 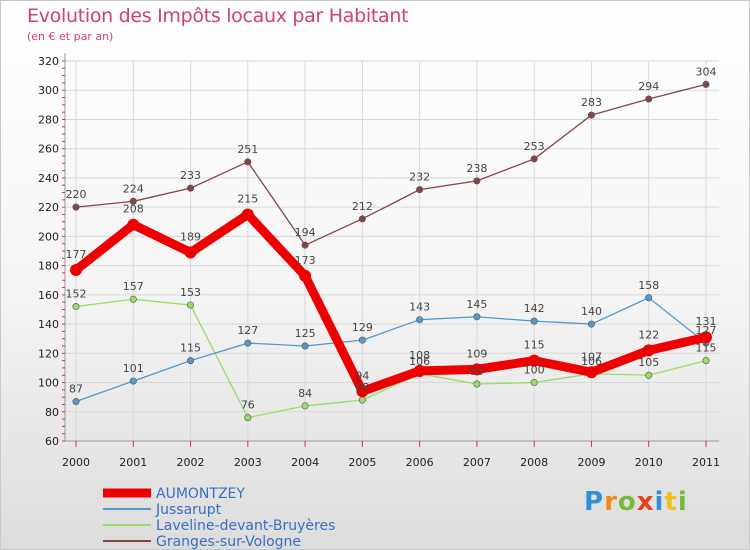 What do you see at coordinates (420, 462) in the screenshot?
I see `x-tick-label: 2006` at bounding box center [420, 462].